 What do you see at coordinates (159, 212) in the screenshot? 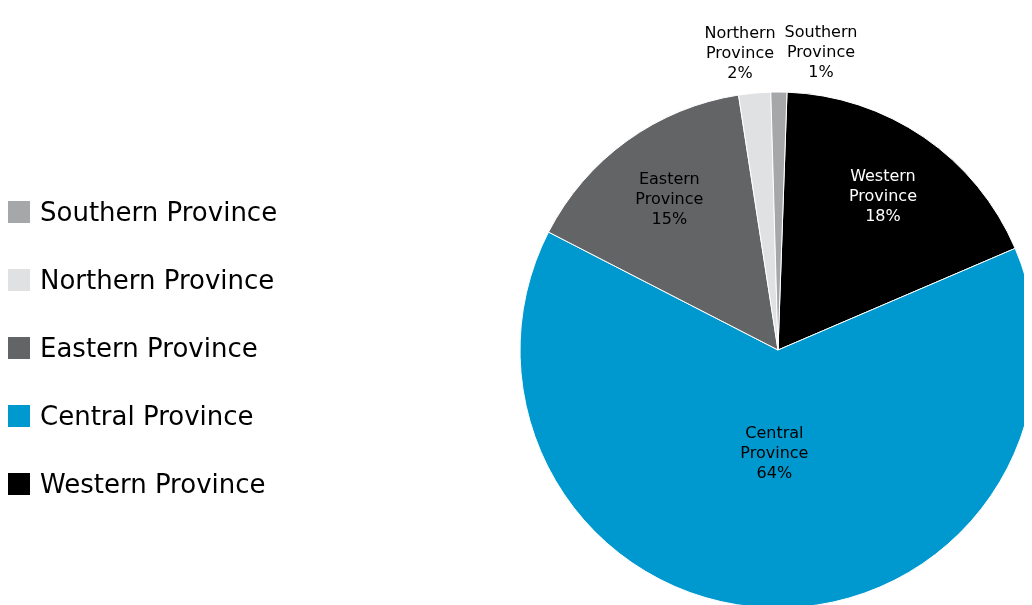
I see `legend-label: Southern Province` at bounding box center [159, 212].